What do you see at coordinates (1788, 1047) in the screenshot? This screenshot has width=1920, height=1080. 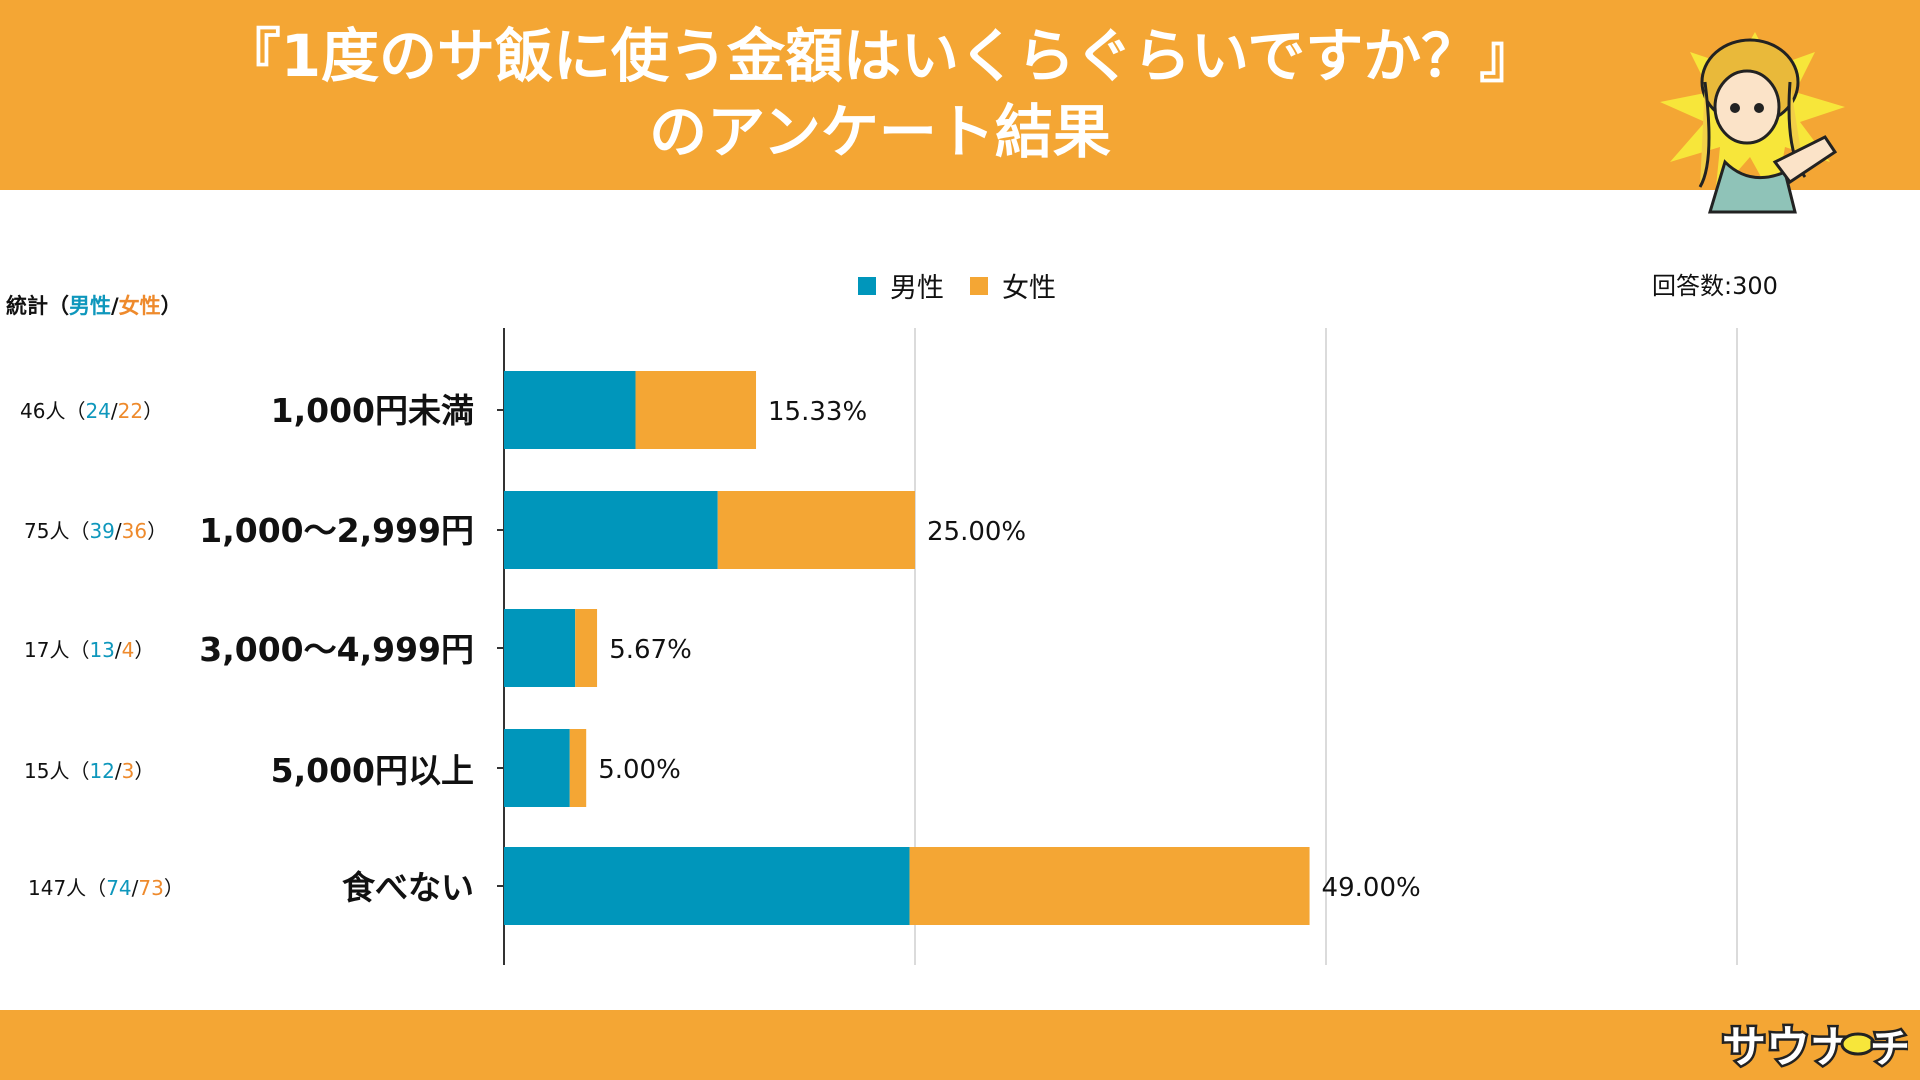 I see `svg-text: サウナ` at bounding box center [1788, 1047].